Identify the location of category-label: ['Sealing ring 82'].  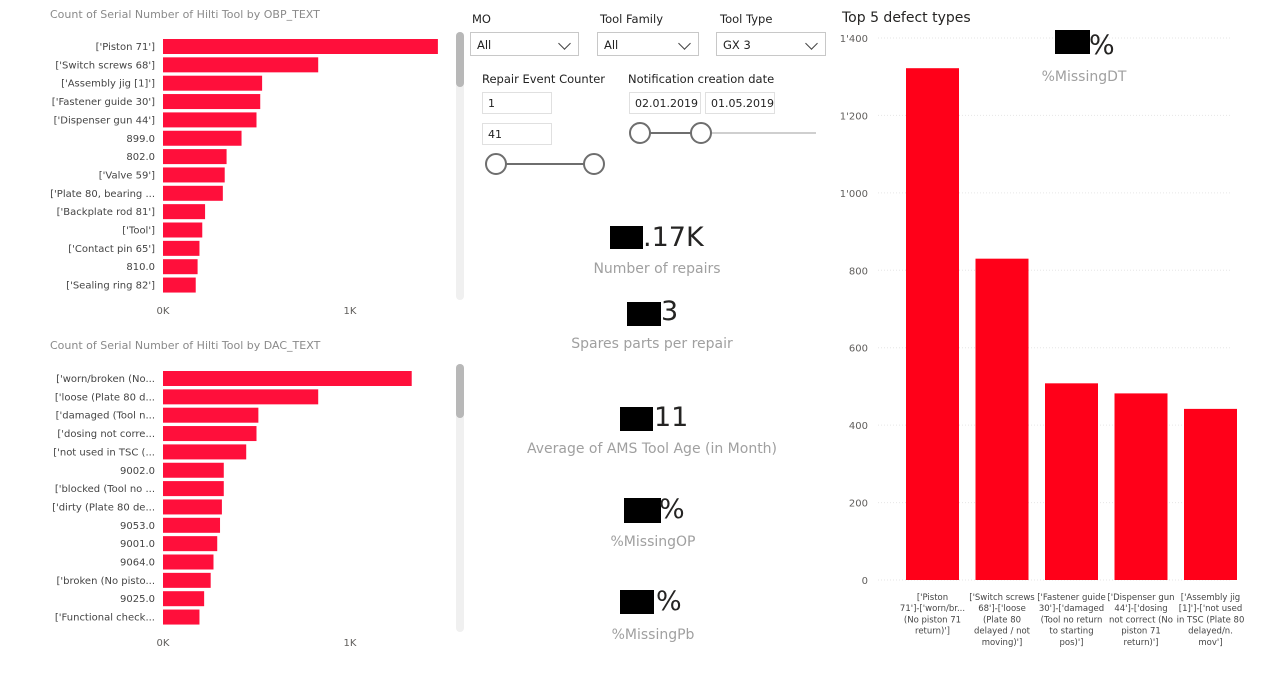
(110, 286).